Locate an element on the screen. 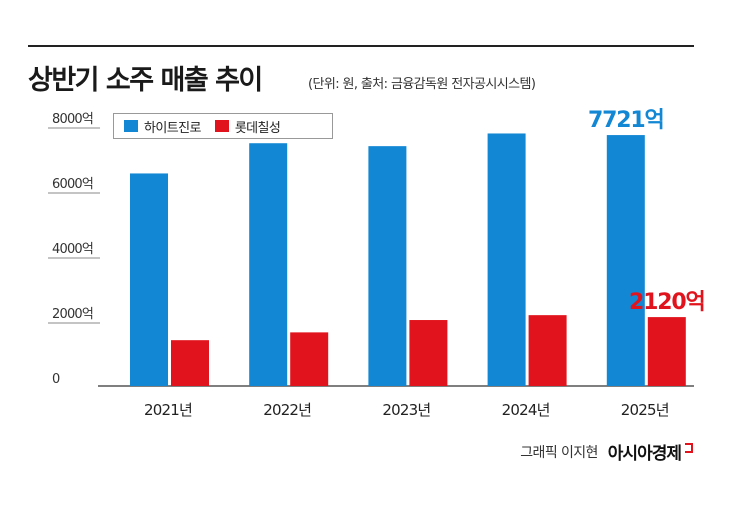  legend: 하이트진로 롯데칠성 is located at coordinates (223, 126).